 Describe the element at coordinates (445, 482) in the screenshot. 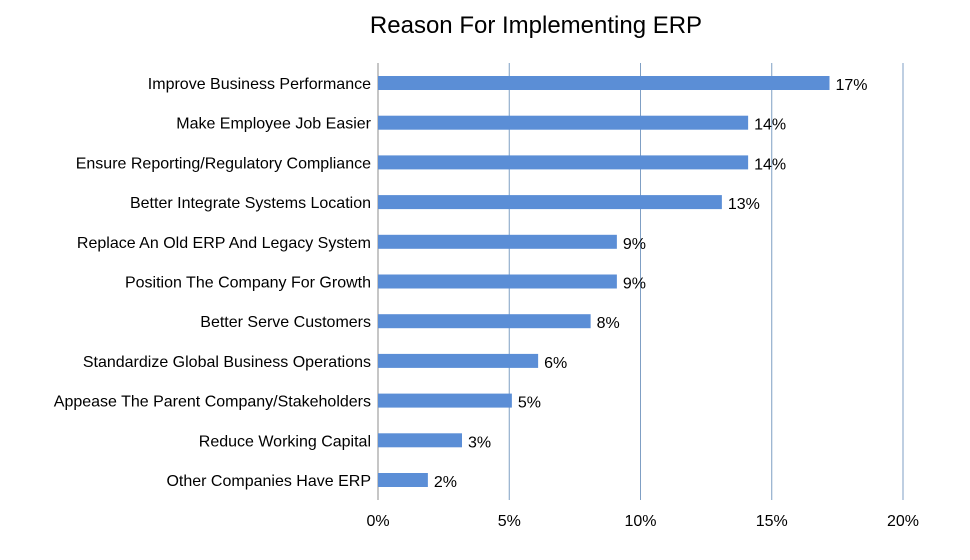

I see `data-label-11: 2%` at that location.